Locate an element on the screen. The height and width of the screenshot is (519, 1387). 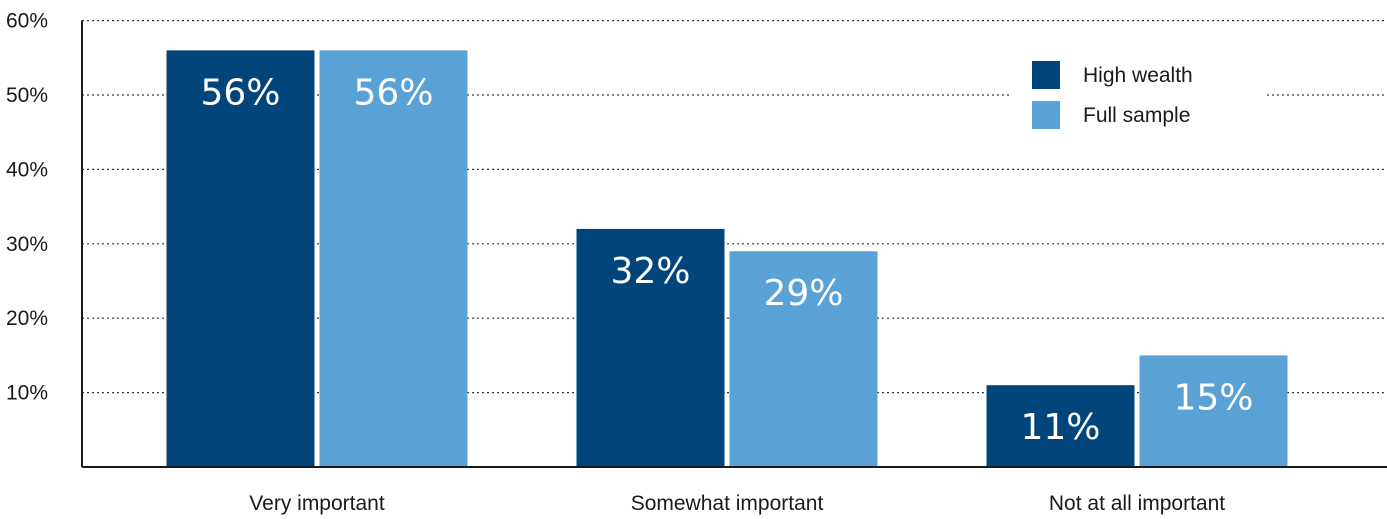
bar-value-label: 29% is located at coordinates (803, 293).